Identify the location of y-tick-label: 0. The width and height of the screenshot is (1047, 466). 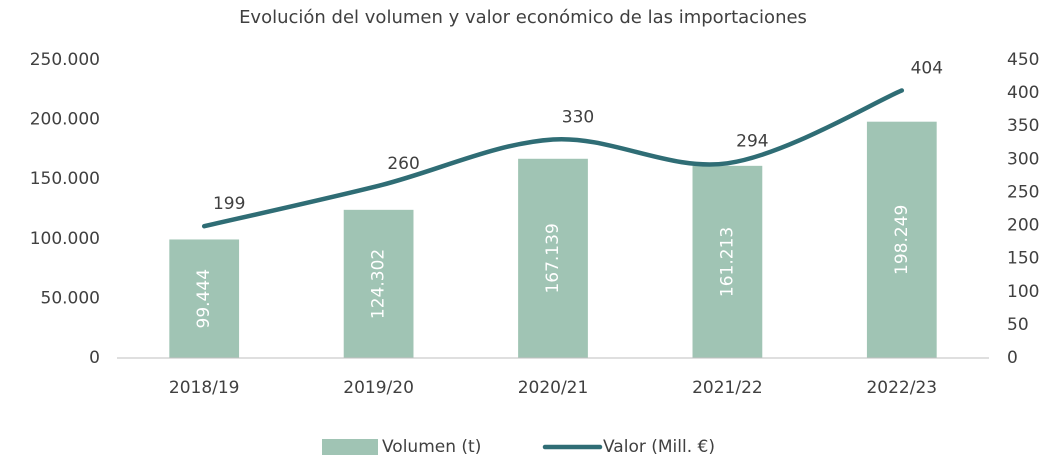
(94, 358).